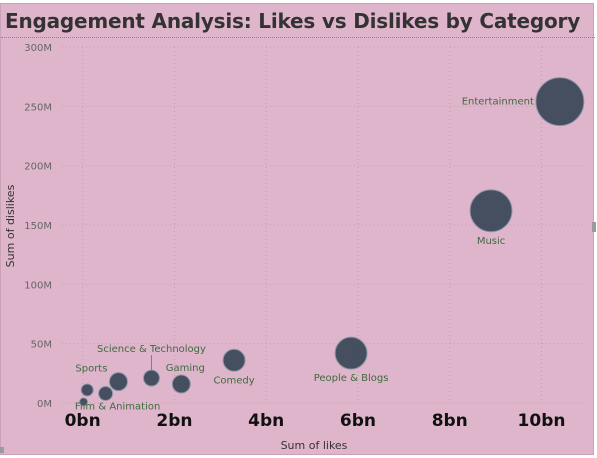 Image resolution: width=597 pixels, height=458 pixels. Describe the element at coordinates (91, 369) in the screenshot. I see `label-sports: Sports` at that location.